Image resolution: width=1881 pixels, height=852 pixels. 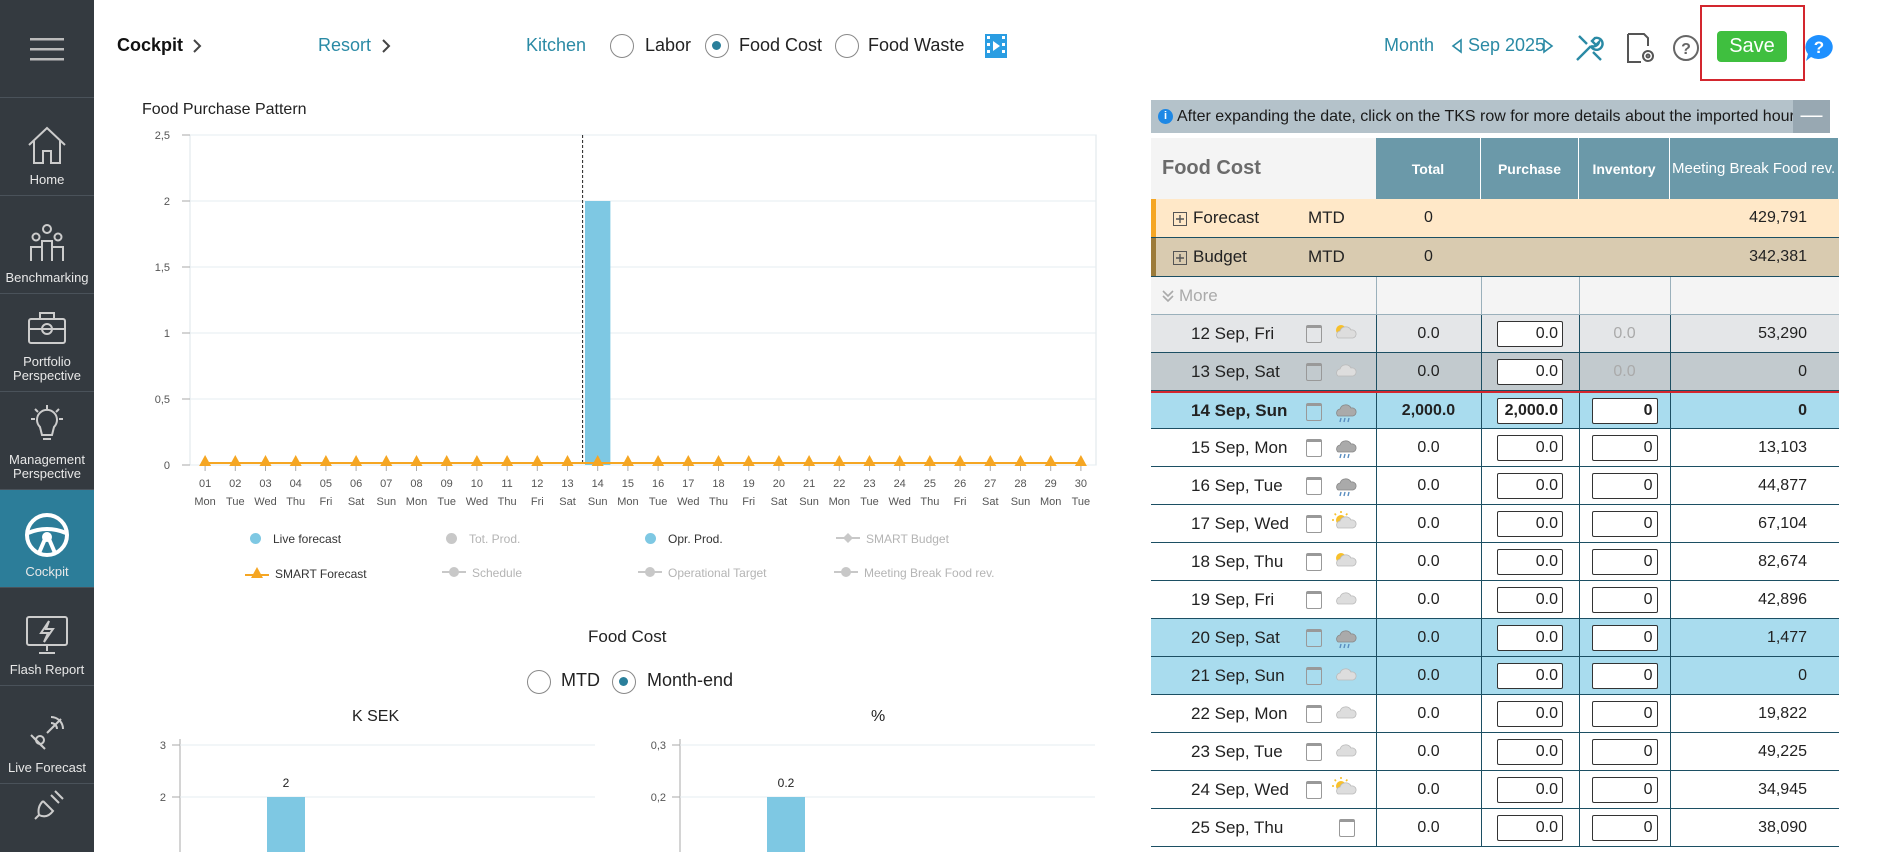 I want to click on sidebar-item-management: Management Perspective, so click(x=47, y=441).